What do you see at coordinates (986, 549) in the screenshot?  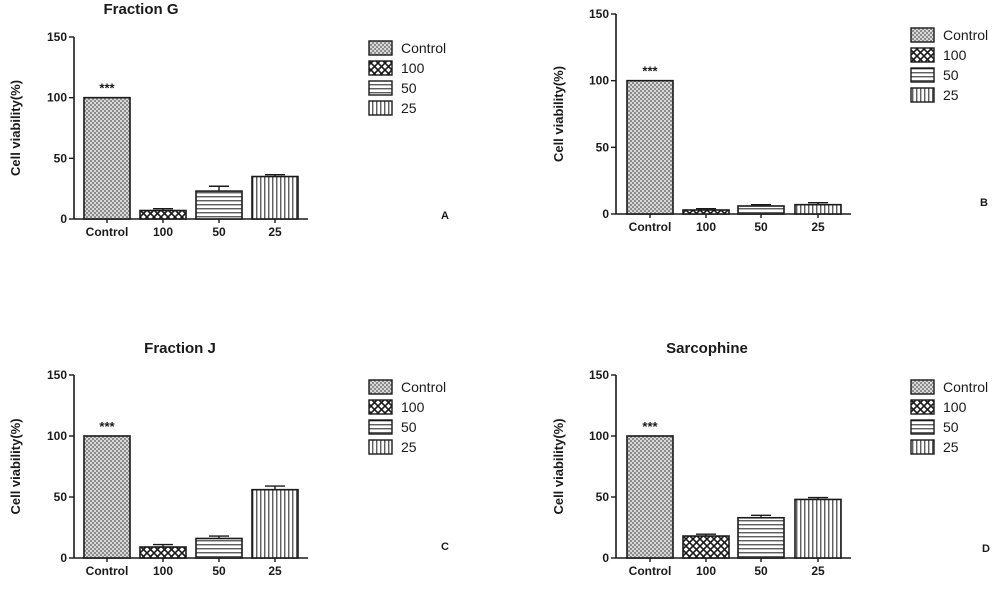 I see `panel-letter: D` at bounding box center [986, 549].